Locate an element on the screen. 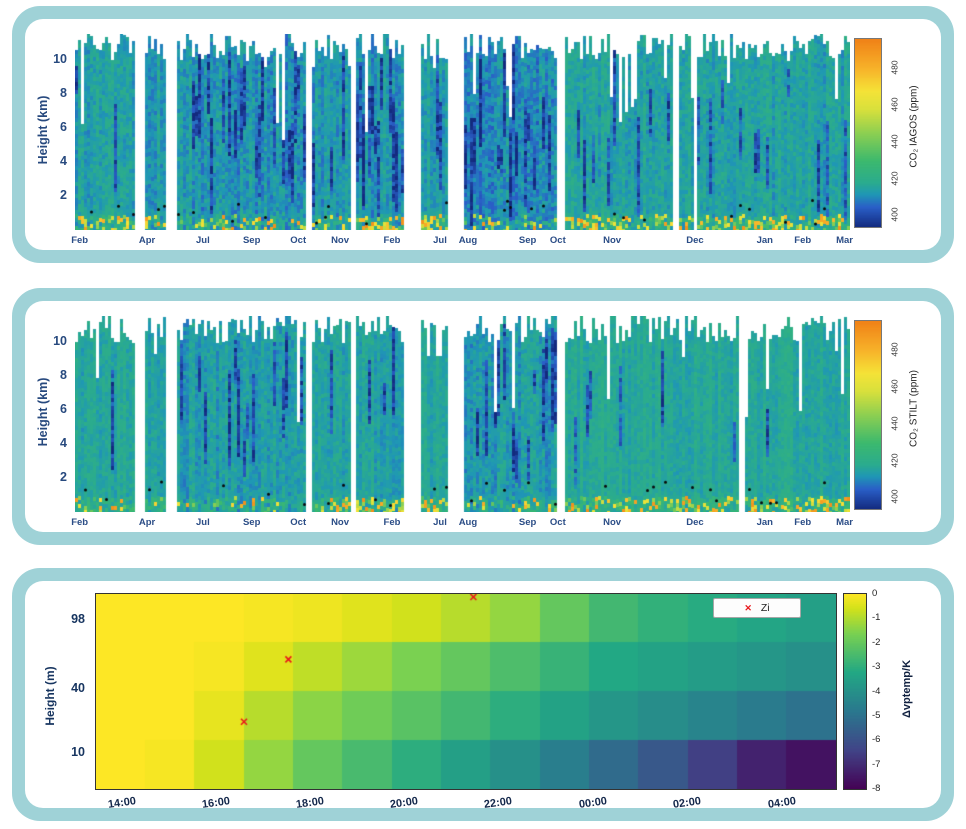 The height and width of the screenshot is (829, 966). colorbar-title: CO₂ STILT (ppm) is located at coordinates (914, 408).